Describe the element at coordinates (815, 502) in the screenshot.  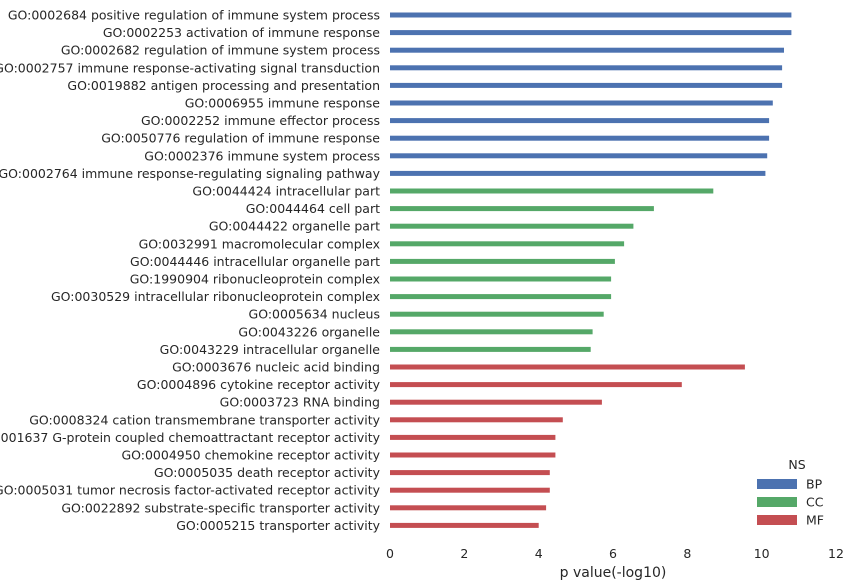
I see `legend-label-cc: CC` at that location.